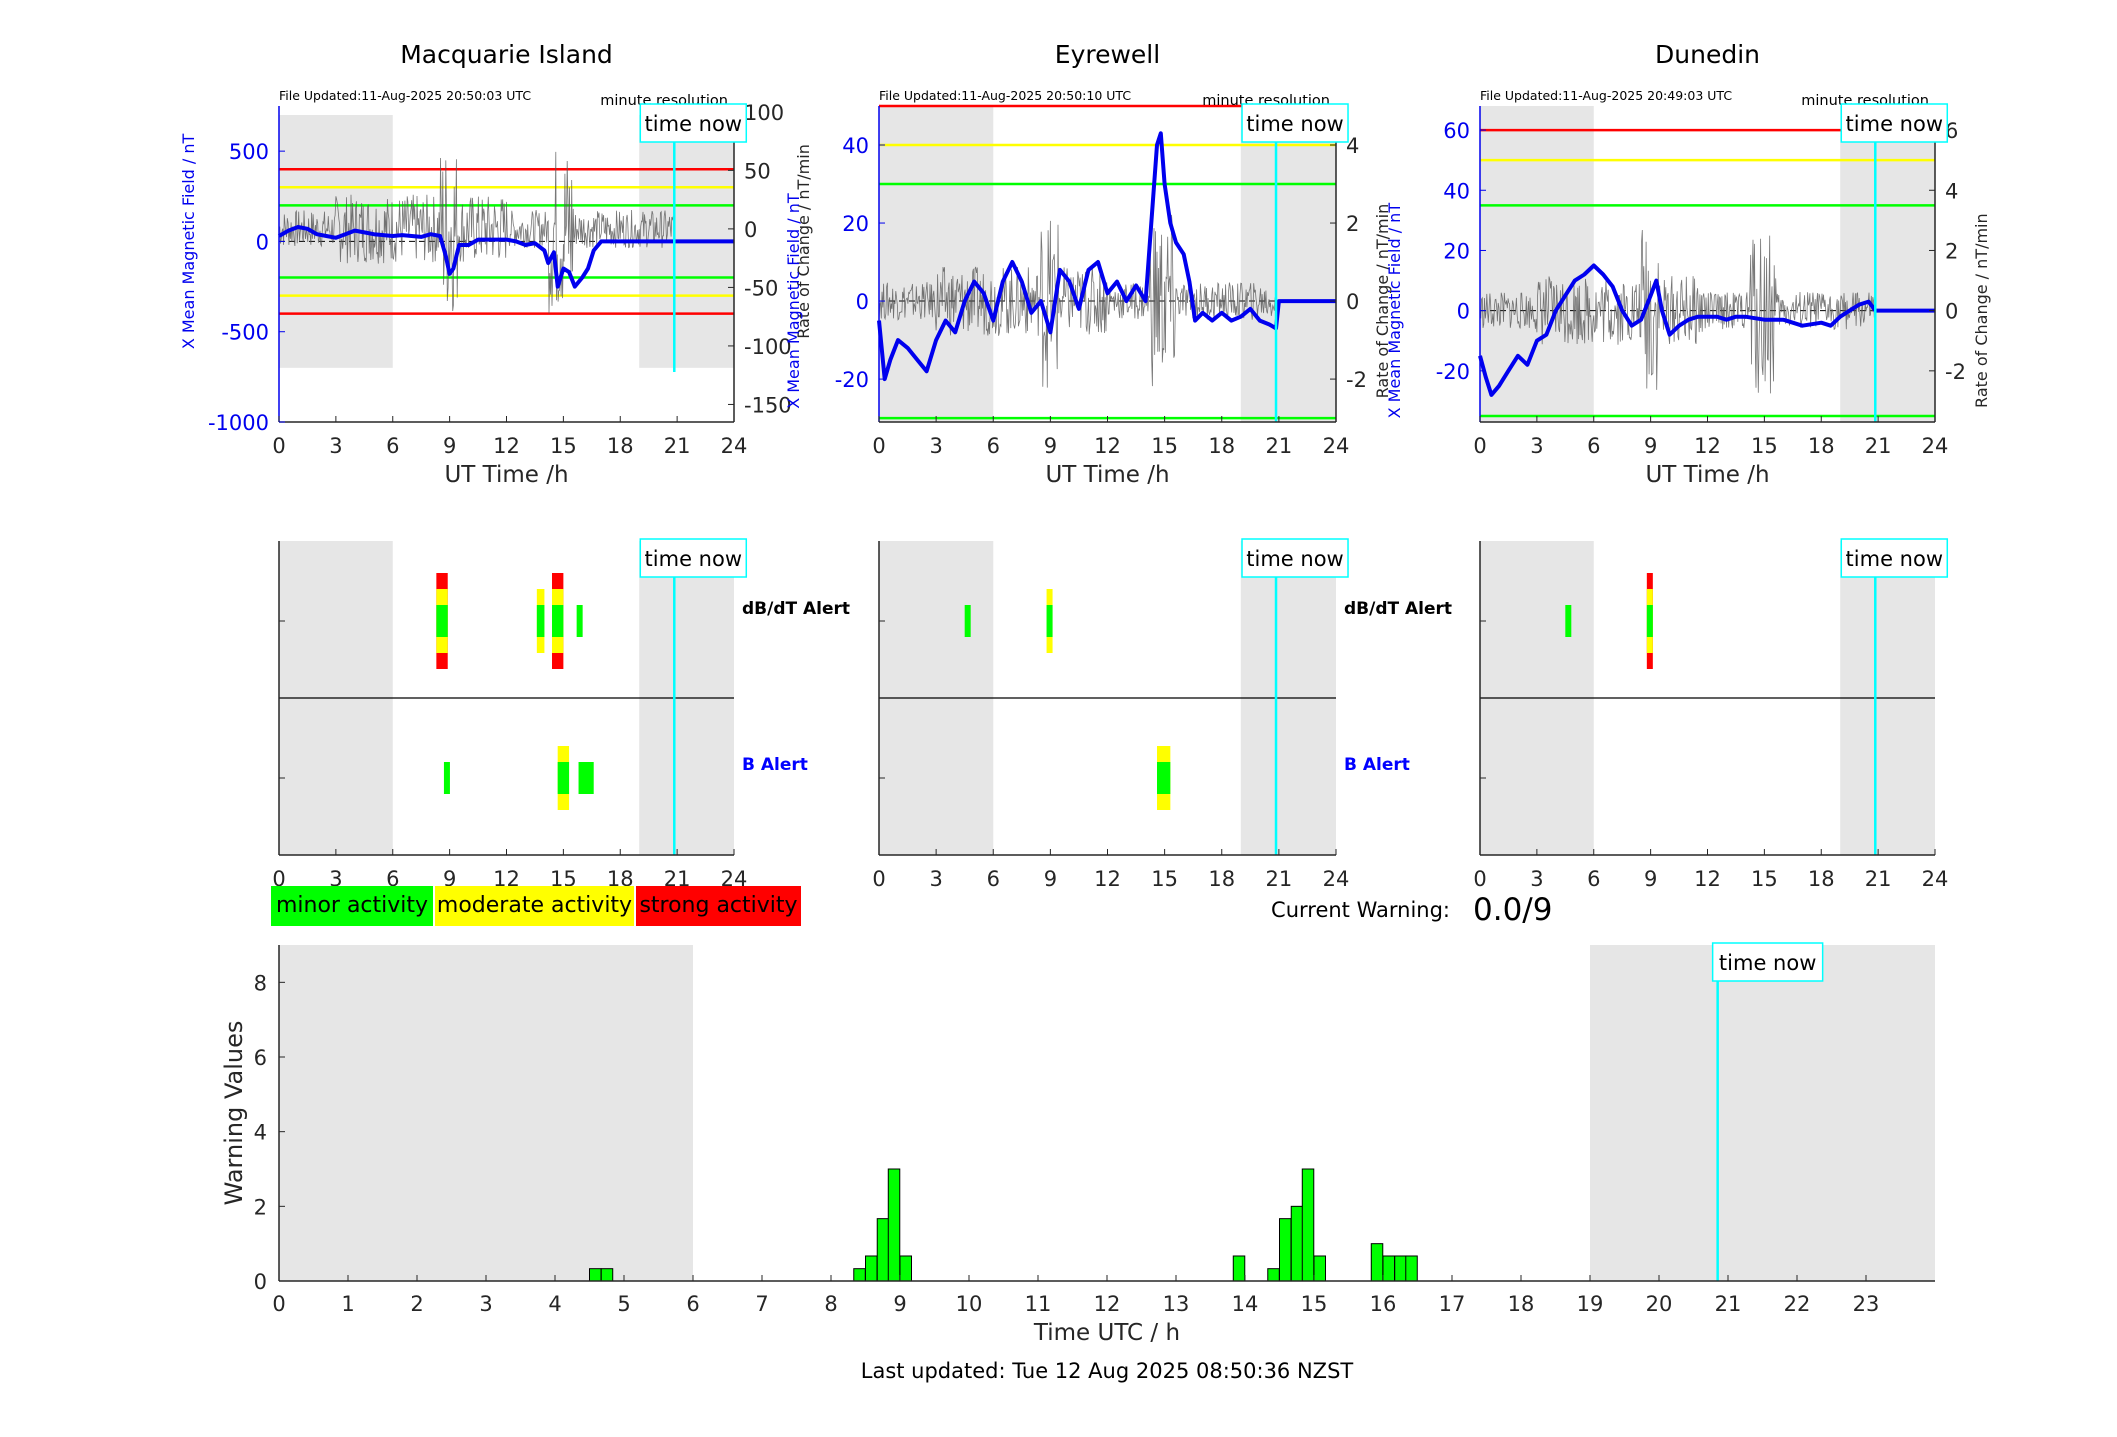 This screenshot has height=1437, width=2117. What do you see at coordinates (1650, 446) in the screenshot?
I see `station-3-x-tick-label: 9` at bounding box center [1650, 446].